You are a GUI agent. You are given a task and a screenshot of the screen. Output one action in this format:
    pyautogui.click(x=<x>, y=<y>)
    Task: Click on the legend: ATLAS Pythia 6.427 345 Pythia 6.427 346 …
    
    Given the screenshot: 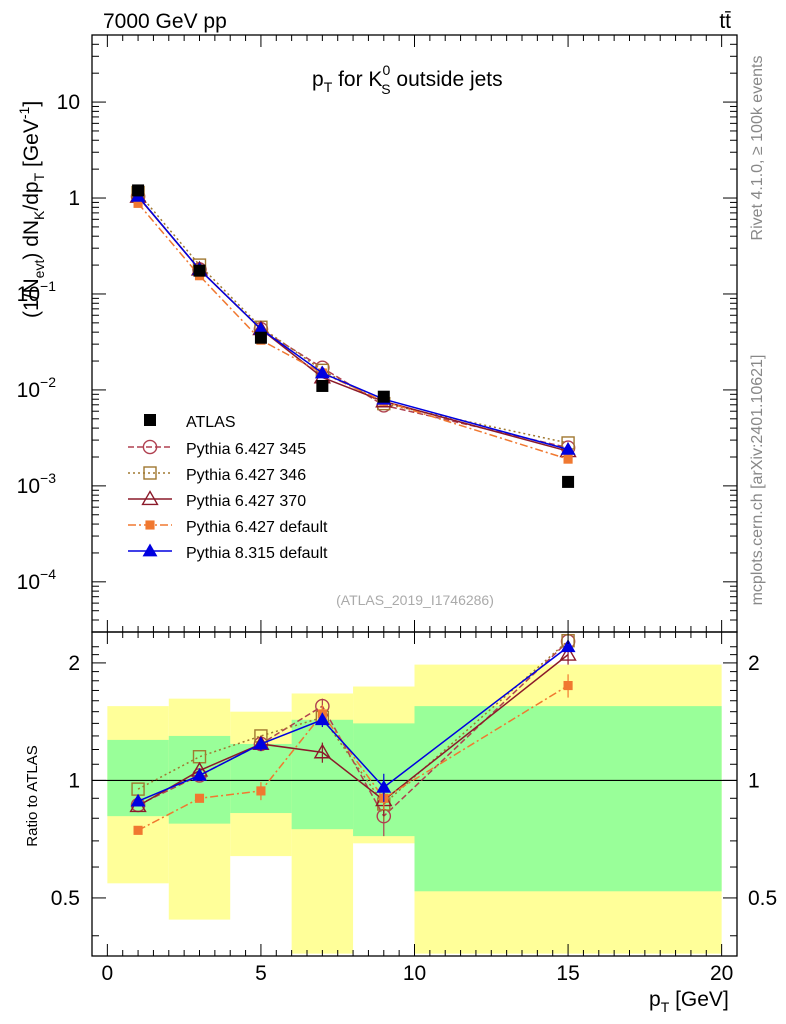 What is the action you would take?
    pyautogui.click(x=228, y=488)
    